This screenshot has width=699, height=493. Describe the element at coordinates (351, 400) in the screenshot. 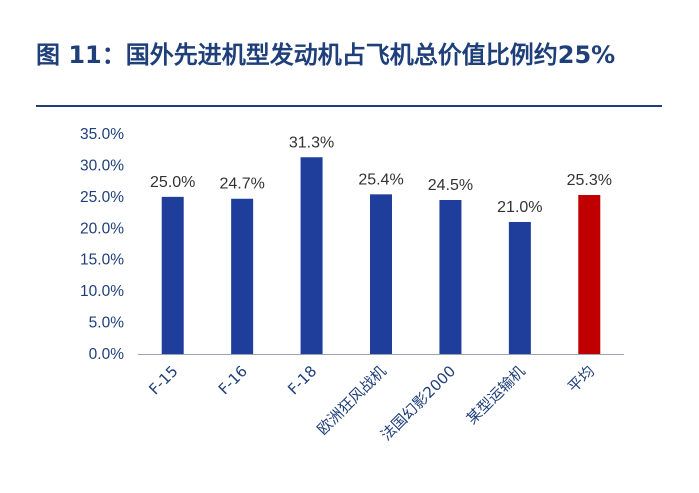

I see `x-category-label: 欧洲狂风战机` at that location.